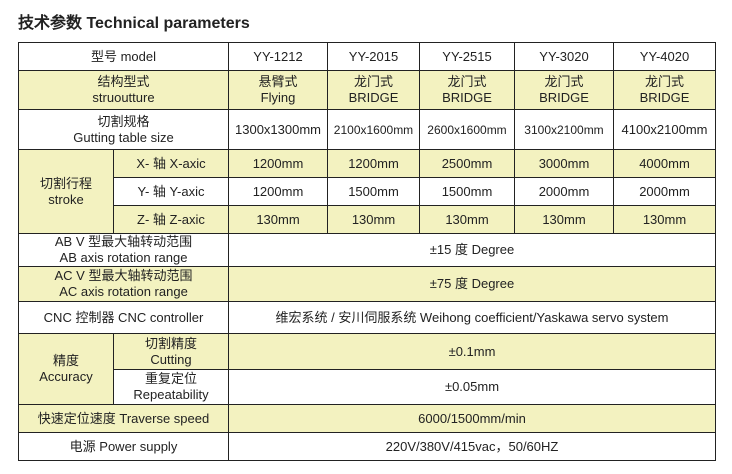 The image size is (732, 474). I want to click on model-4: YY-3020, so click(564, 56).